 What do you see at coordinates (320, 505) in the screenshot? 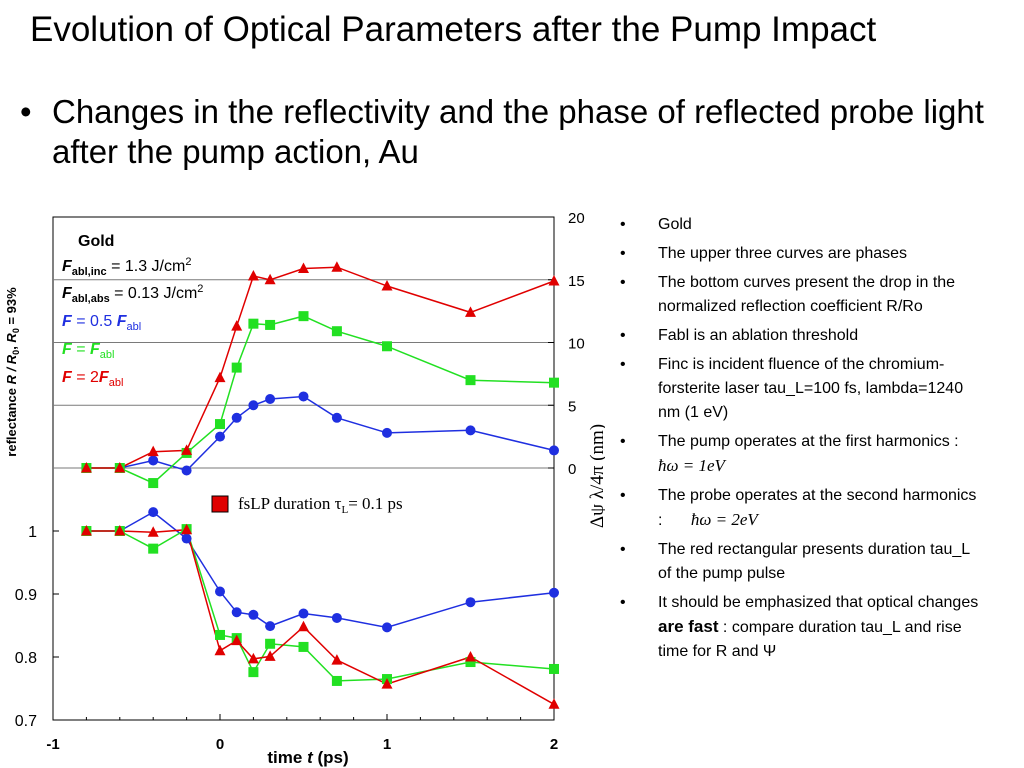
I see `fslp-label: fsLP duration τL= 0.1 ps` at bounding box center [320, 505].